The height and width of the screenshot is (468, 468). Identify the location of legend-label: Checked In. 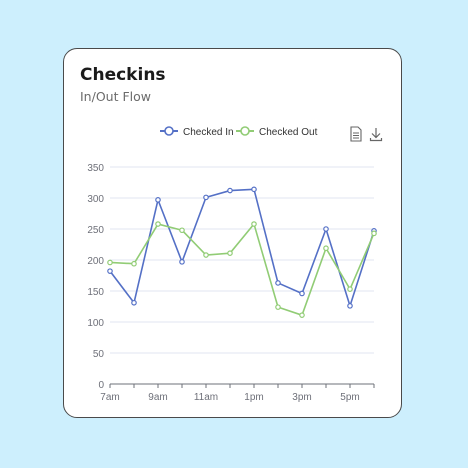
(208, 132).